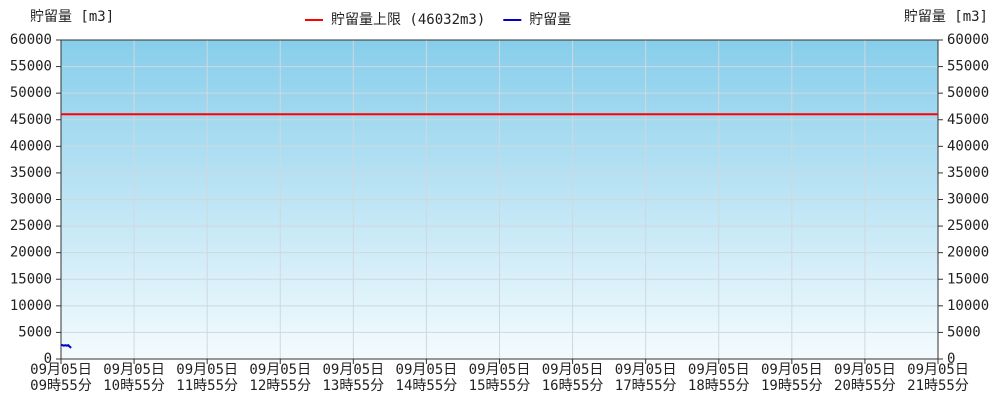  Describe the element at coordinates (573, 386) in the screenshot. I see `x-tick-label: 16時55分` at that location.